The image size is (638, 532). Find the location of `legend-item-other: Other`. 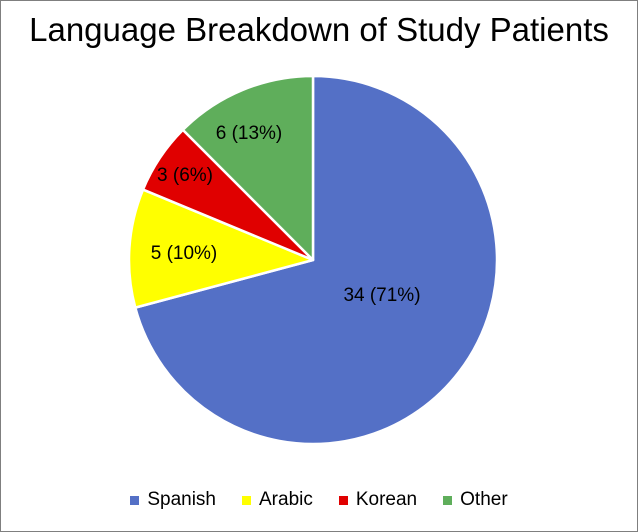

legend-item-other: Other is located at coordinates (475, 500).